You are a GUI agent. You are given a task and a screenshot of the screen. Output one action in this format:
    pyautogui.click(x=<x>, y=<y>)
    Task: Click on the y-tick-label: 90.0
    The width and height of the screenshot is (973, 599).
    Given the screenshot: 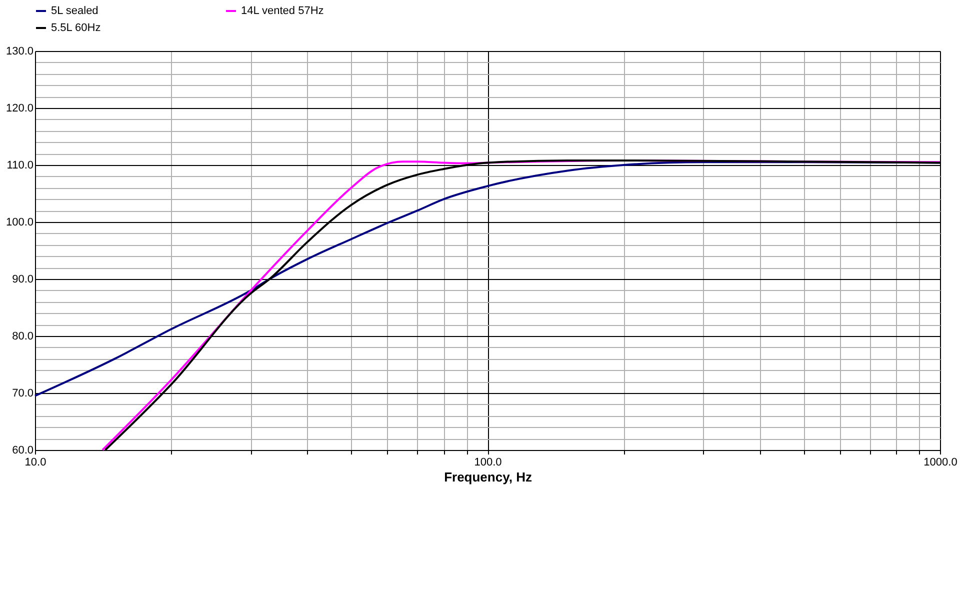 What is the action you would take?
    pyautogui.click(x=23, y=280)
    